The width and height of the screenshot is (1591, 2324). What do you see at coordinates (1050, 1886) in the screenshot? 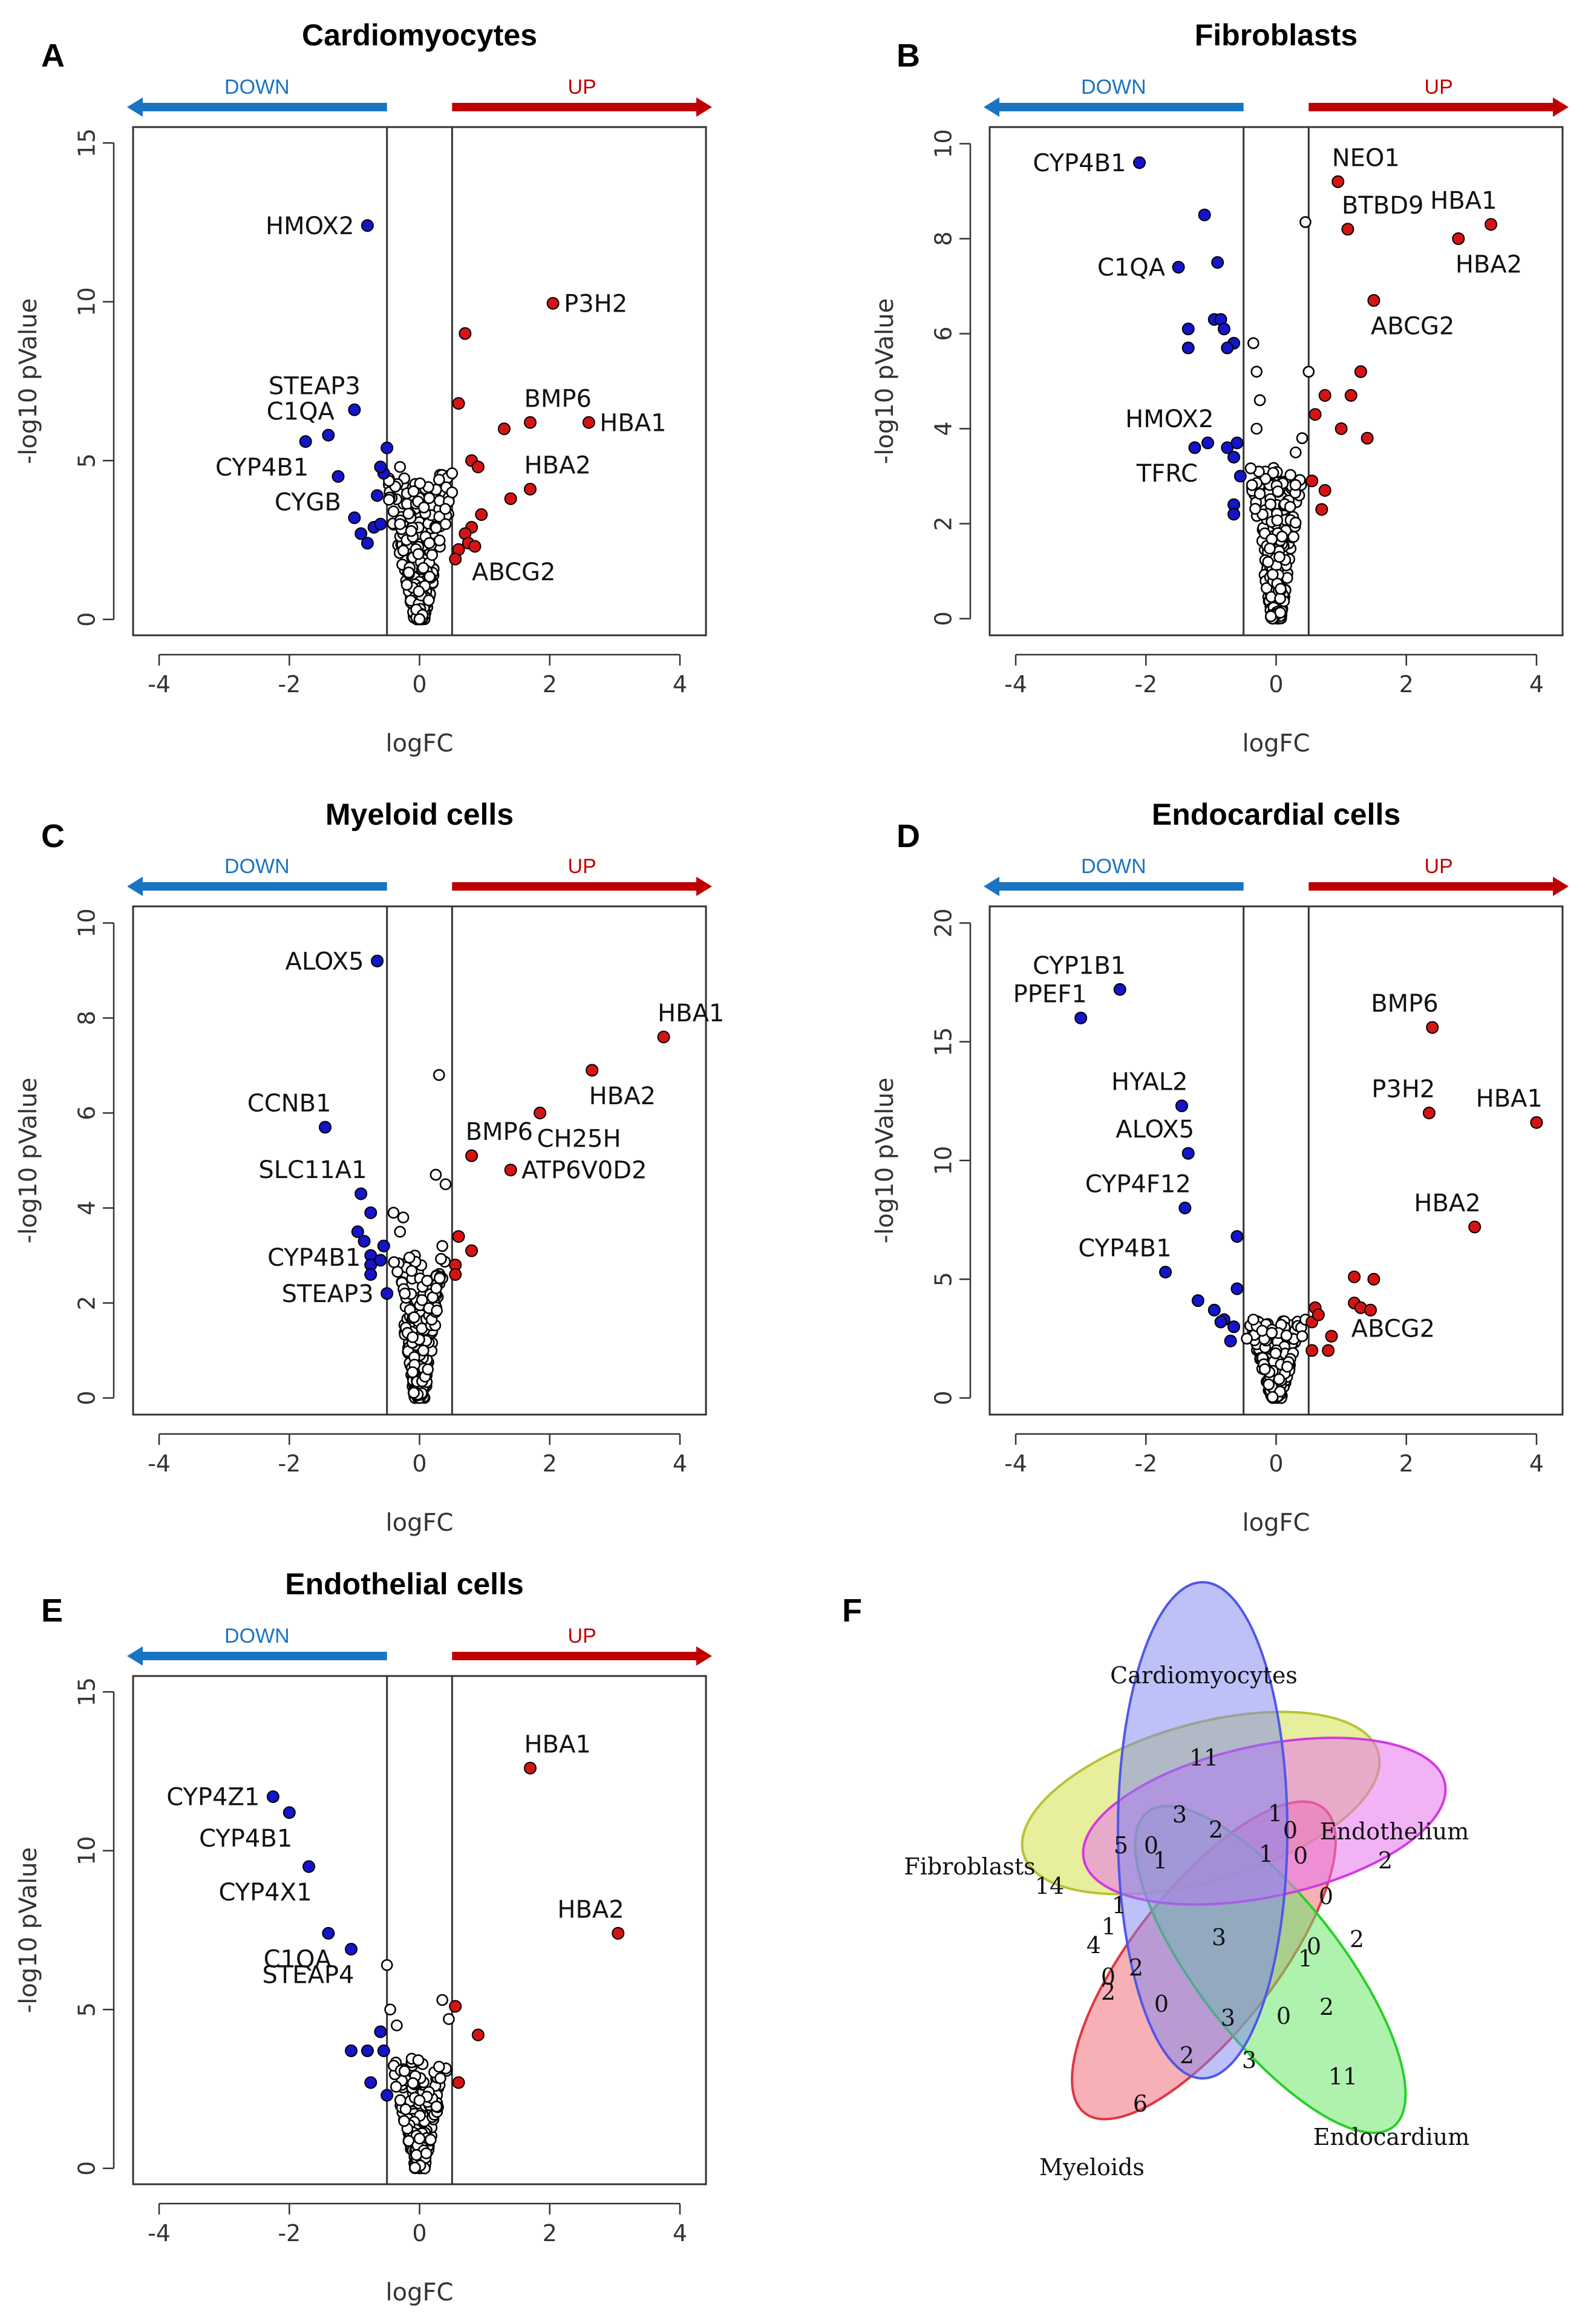
I see `venn-count: 14` at bounding box center [1050, 1886].